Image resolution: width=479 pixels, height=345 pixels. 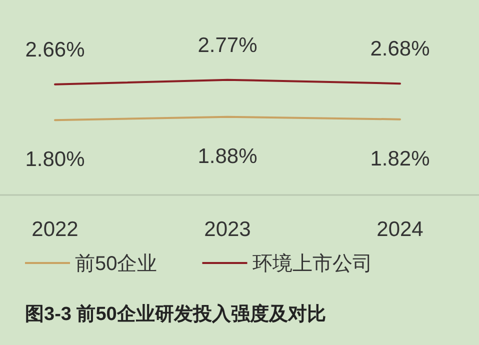 What do you see at coordinates (175, 314) in the screenshot?
I see `text: 图3-3 前50企业研发投入强度及对比` at bounding box center [175, 314].